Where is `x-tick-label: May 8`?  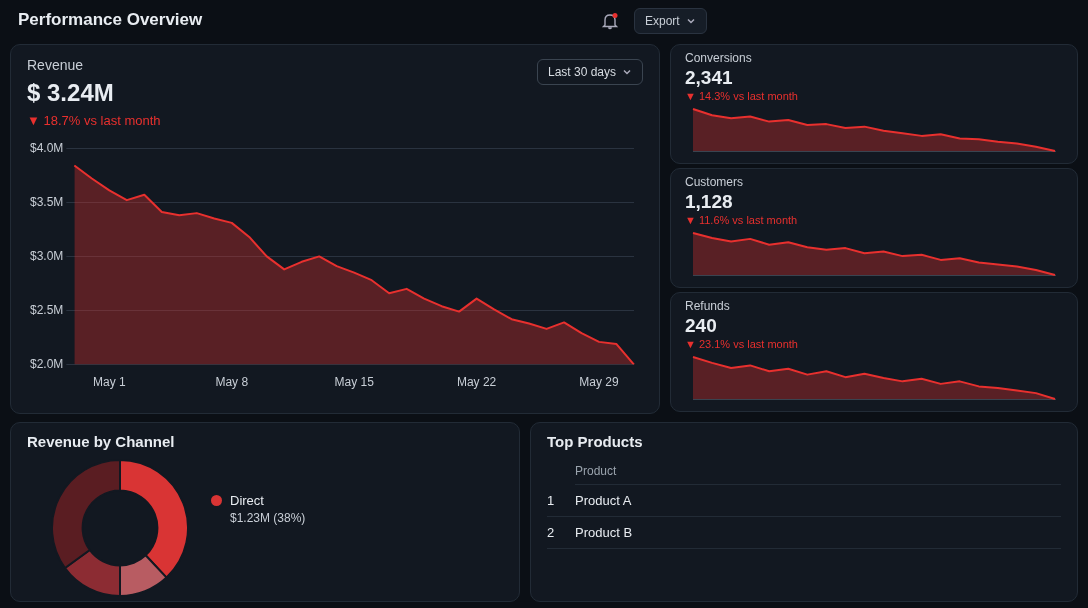 x-tick-label: May 8 is located at coordinates (232, 382).